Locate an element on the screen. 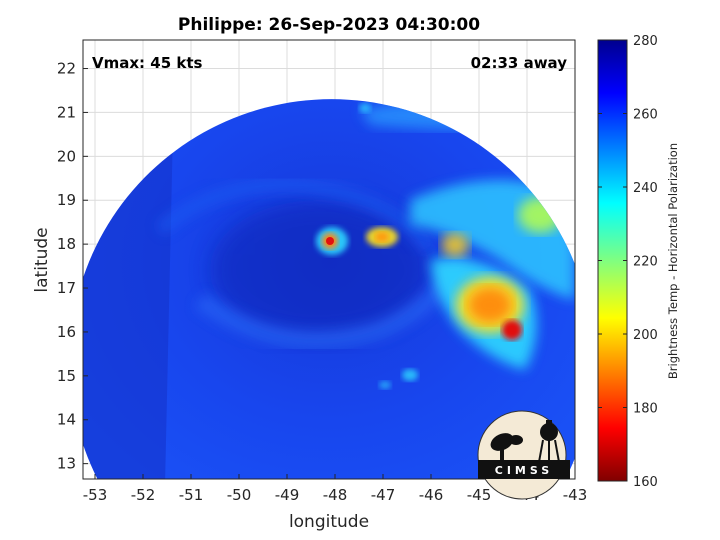  y-tick-label: 20 is located at coordinates (66, 156).